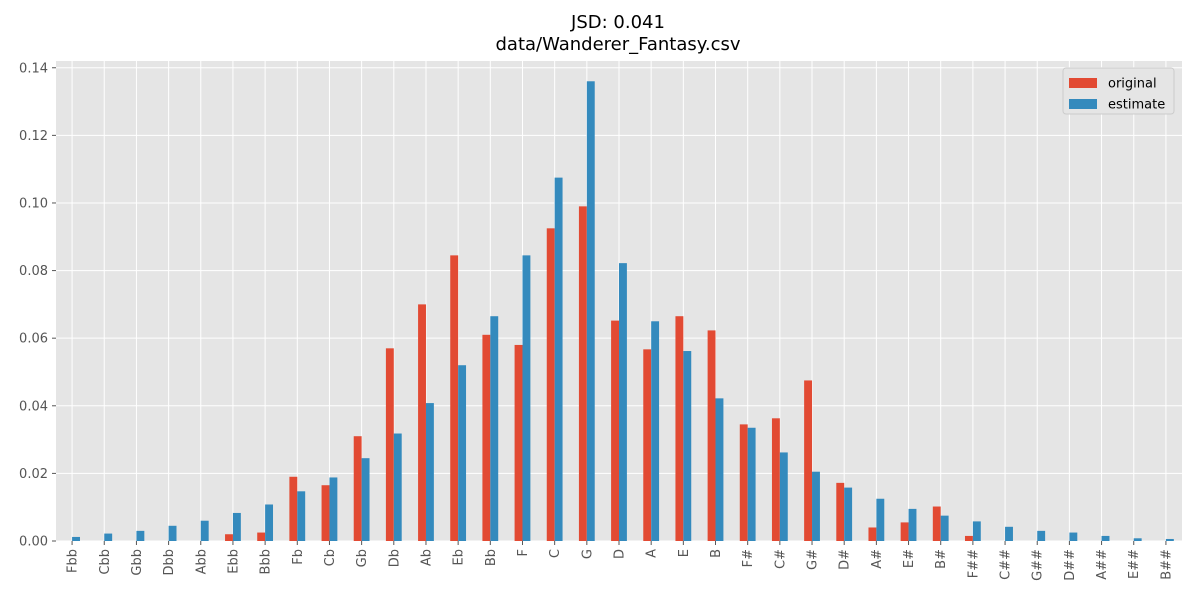 This screenshot has height=600, width=1200. What do you see at coordinates (973, 563) in the screenshot?
I see `x-tick-label: F##` at bounding box center [973, 563].